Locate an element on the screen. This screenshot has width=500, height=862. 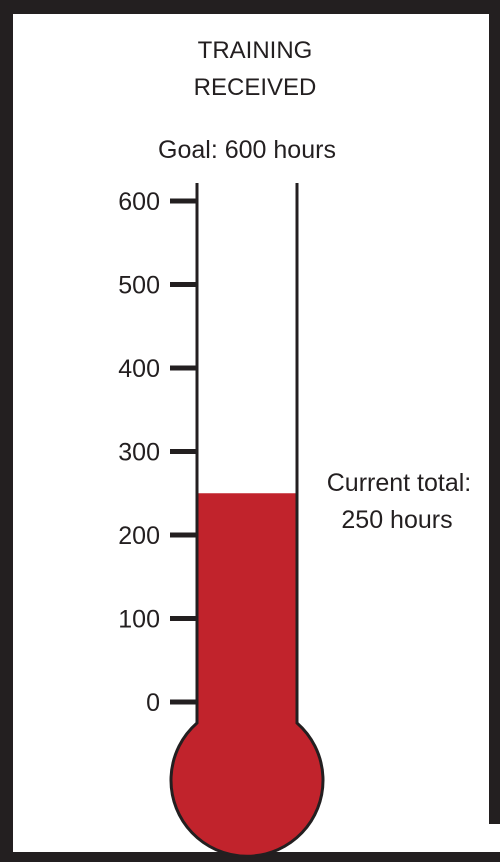
tick-label-200: 200 is located at coordinates (139, 536).